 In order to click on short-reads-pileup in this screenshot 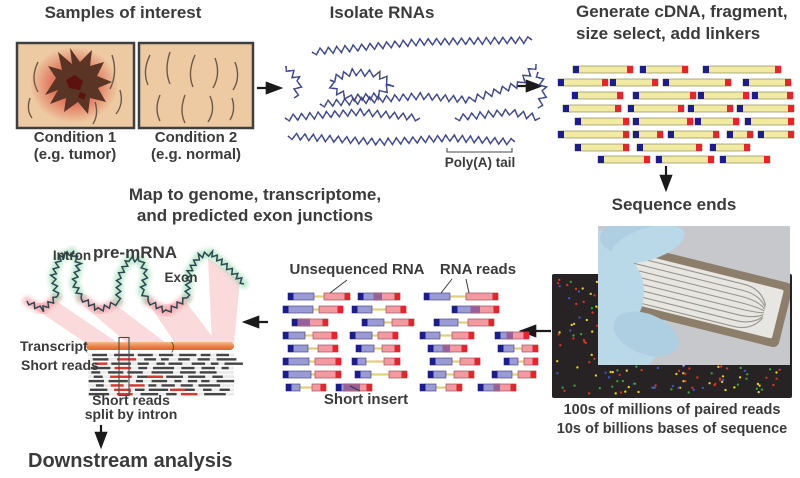, I will do `click(165, 374)`.